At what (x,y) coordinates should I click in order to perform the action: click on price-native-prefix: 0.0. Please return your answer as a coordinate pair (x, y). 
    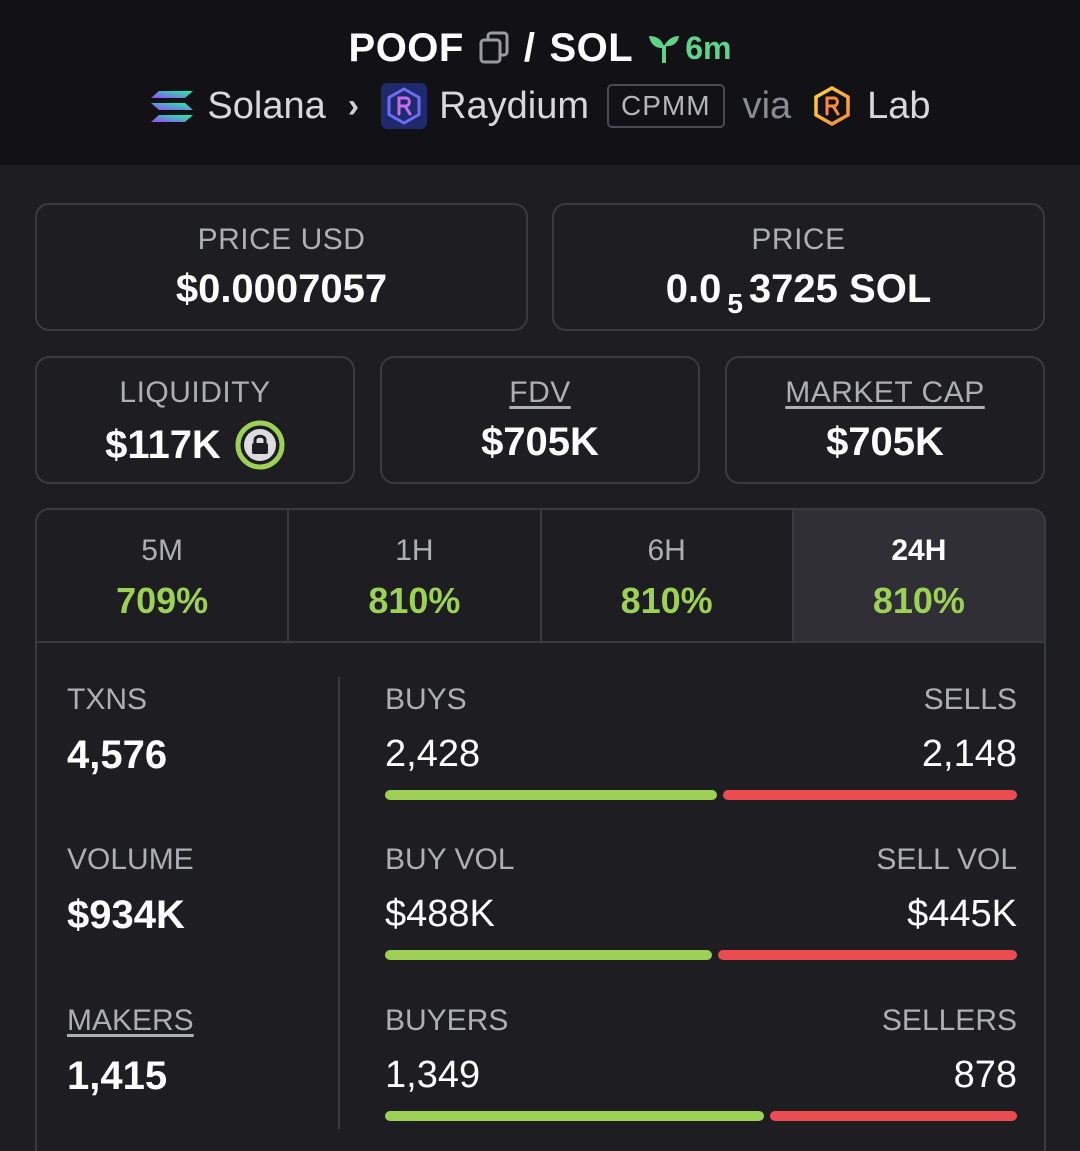
    Looking at the image, I should click on (693, 289).